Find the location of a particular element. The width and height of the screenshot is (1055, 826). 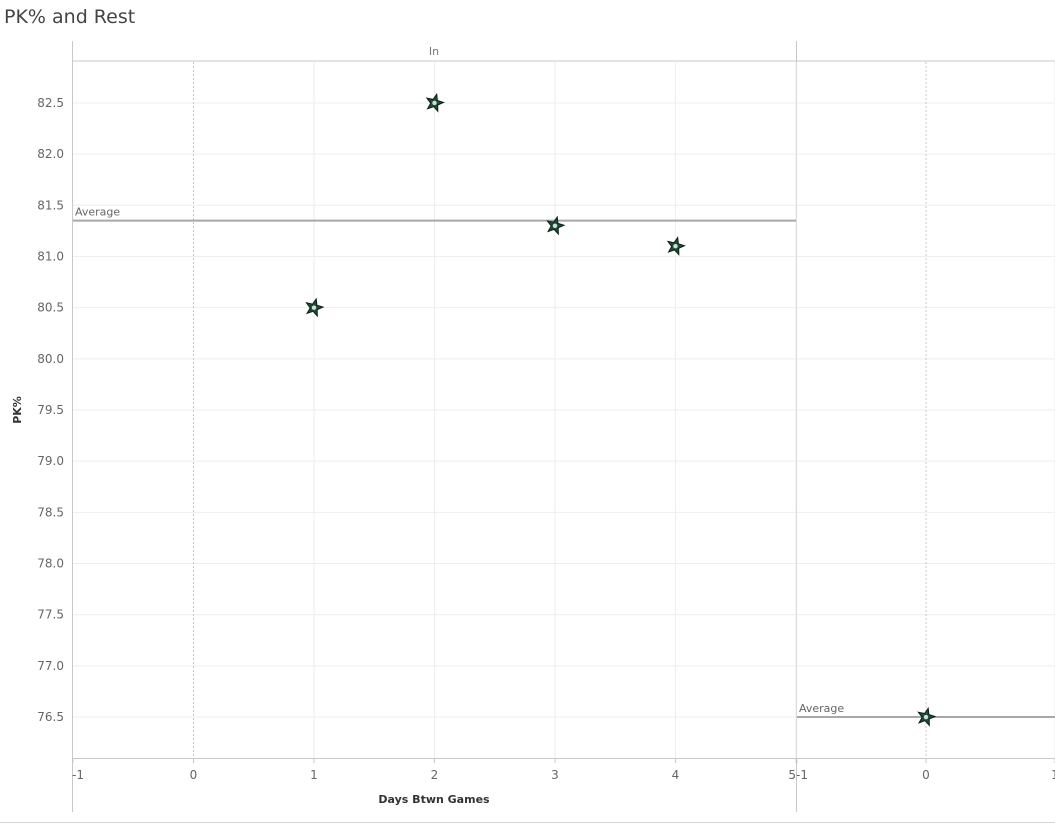

x-tick-label: 3 is located at coordinates (555, 775).